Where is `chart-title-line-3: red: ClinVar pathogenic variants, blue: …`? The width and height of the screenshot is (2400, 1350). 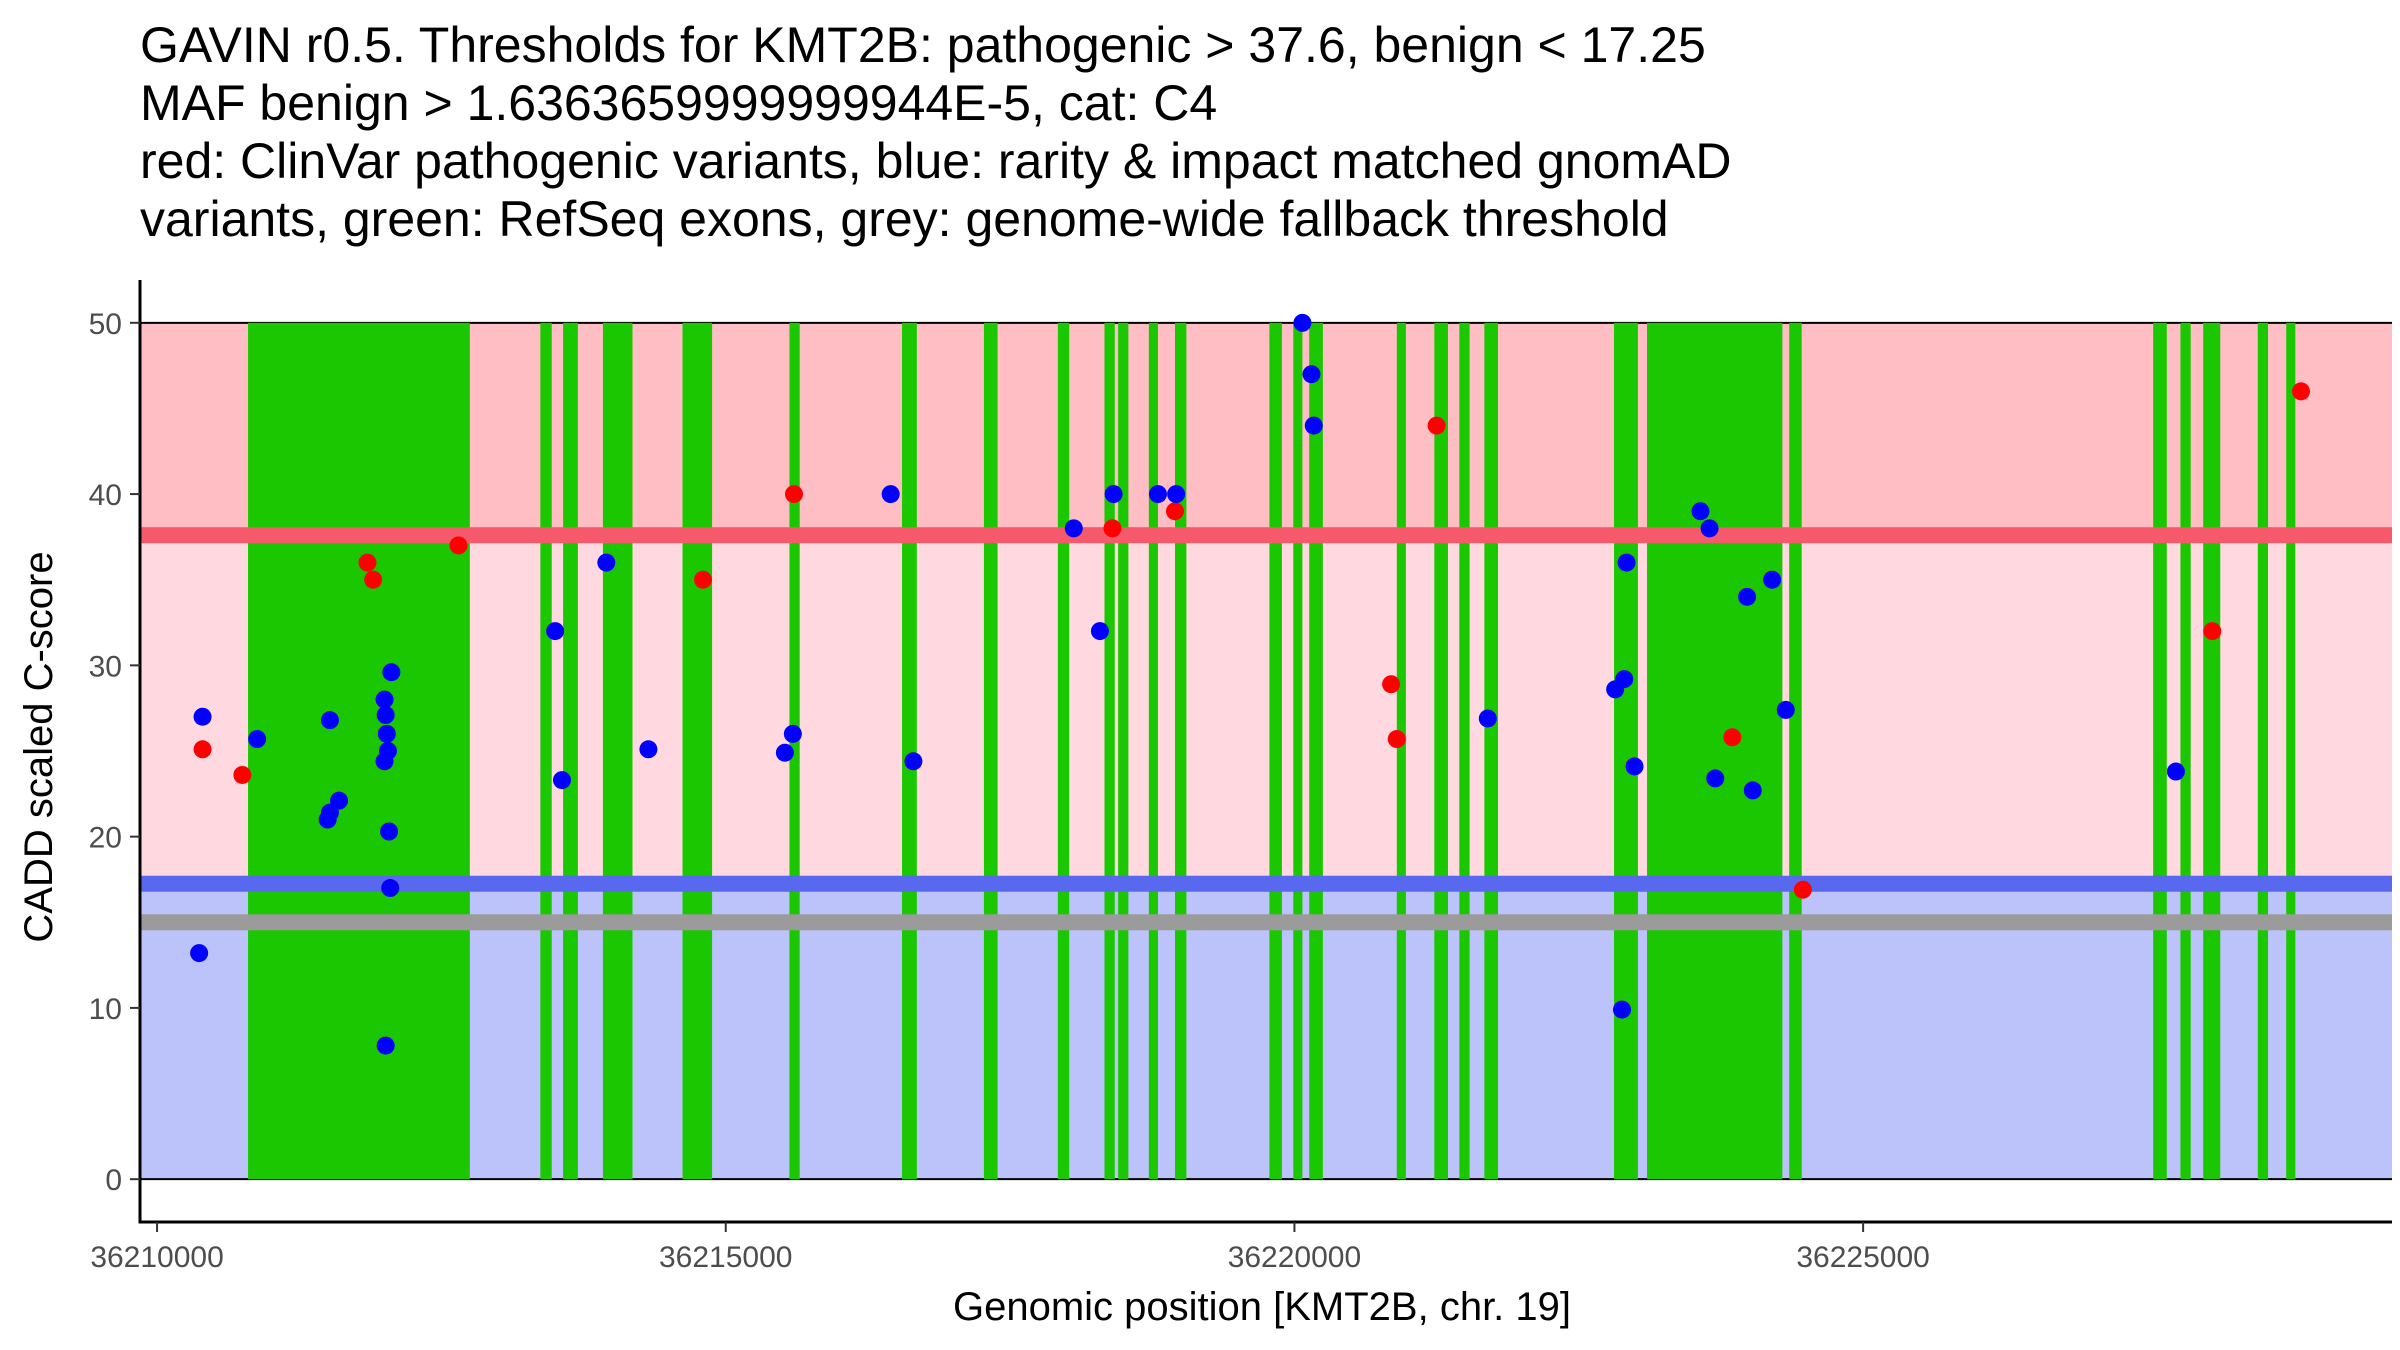 chart-title-line-3: red: ClinVar pathogenic variants, blue: … is located at coordinates (936, 161).